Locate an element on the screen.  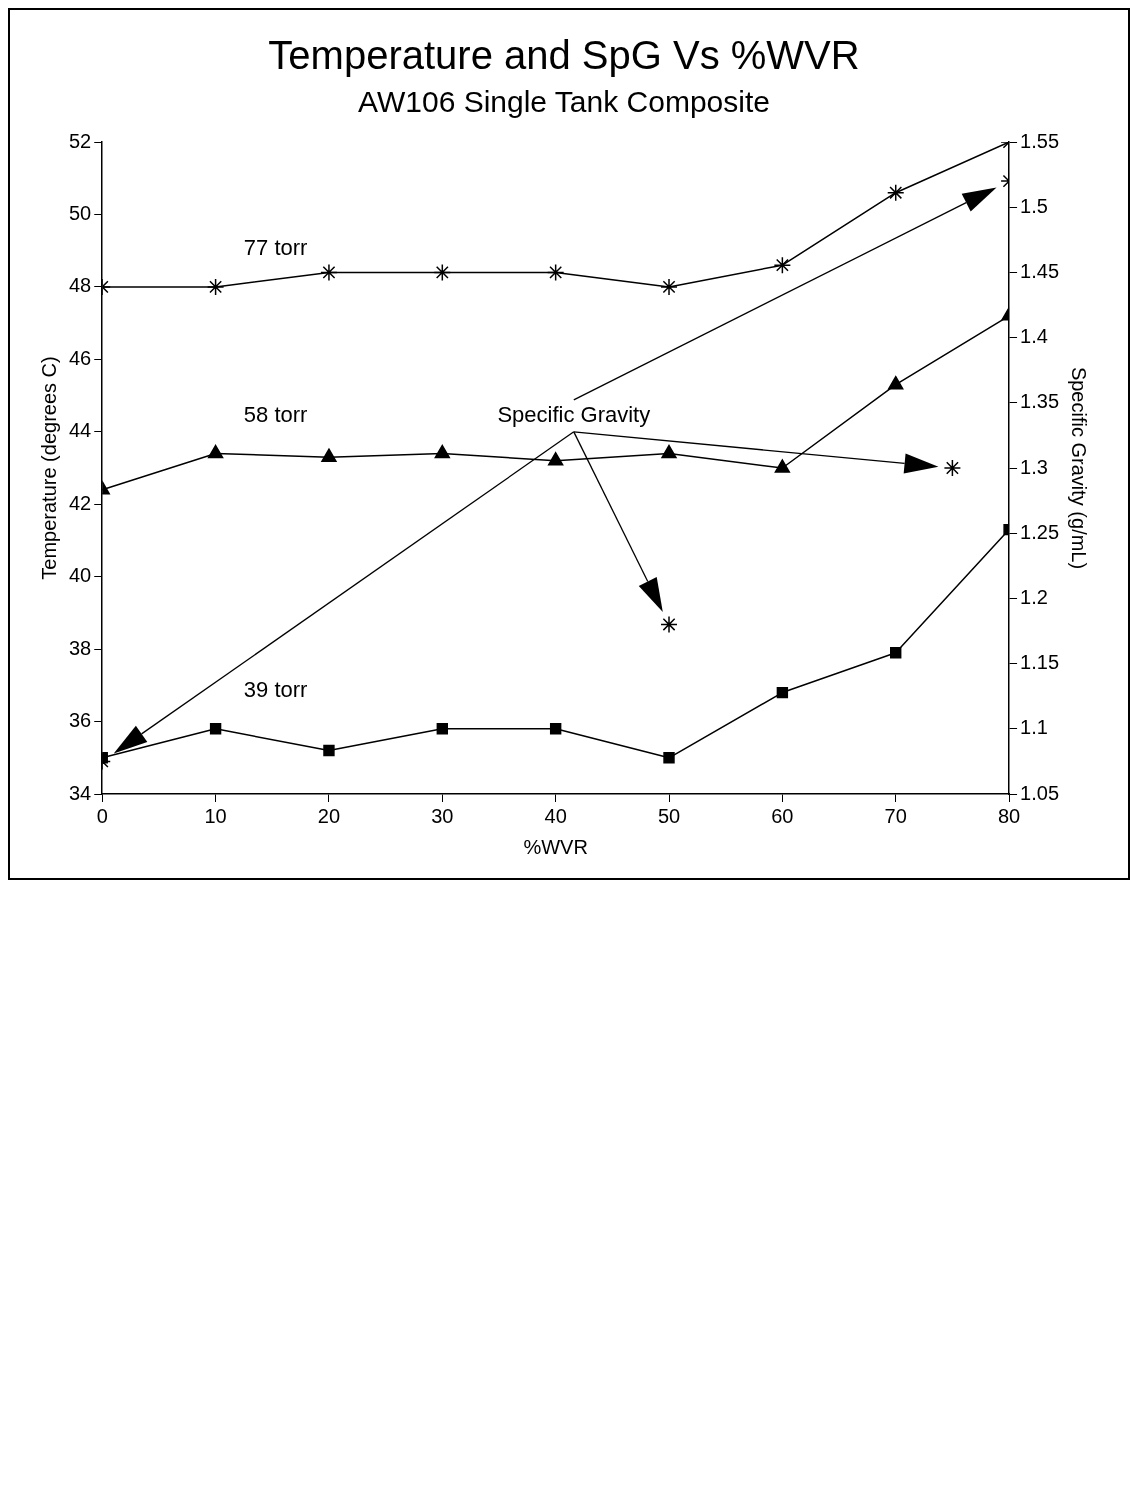
y2-tick-label: 1.35 is located at coordinates (1040, 401).